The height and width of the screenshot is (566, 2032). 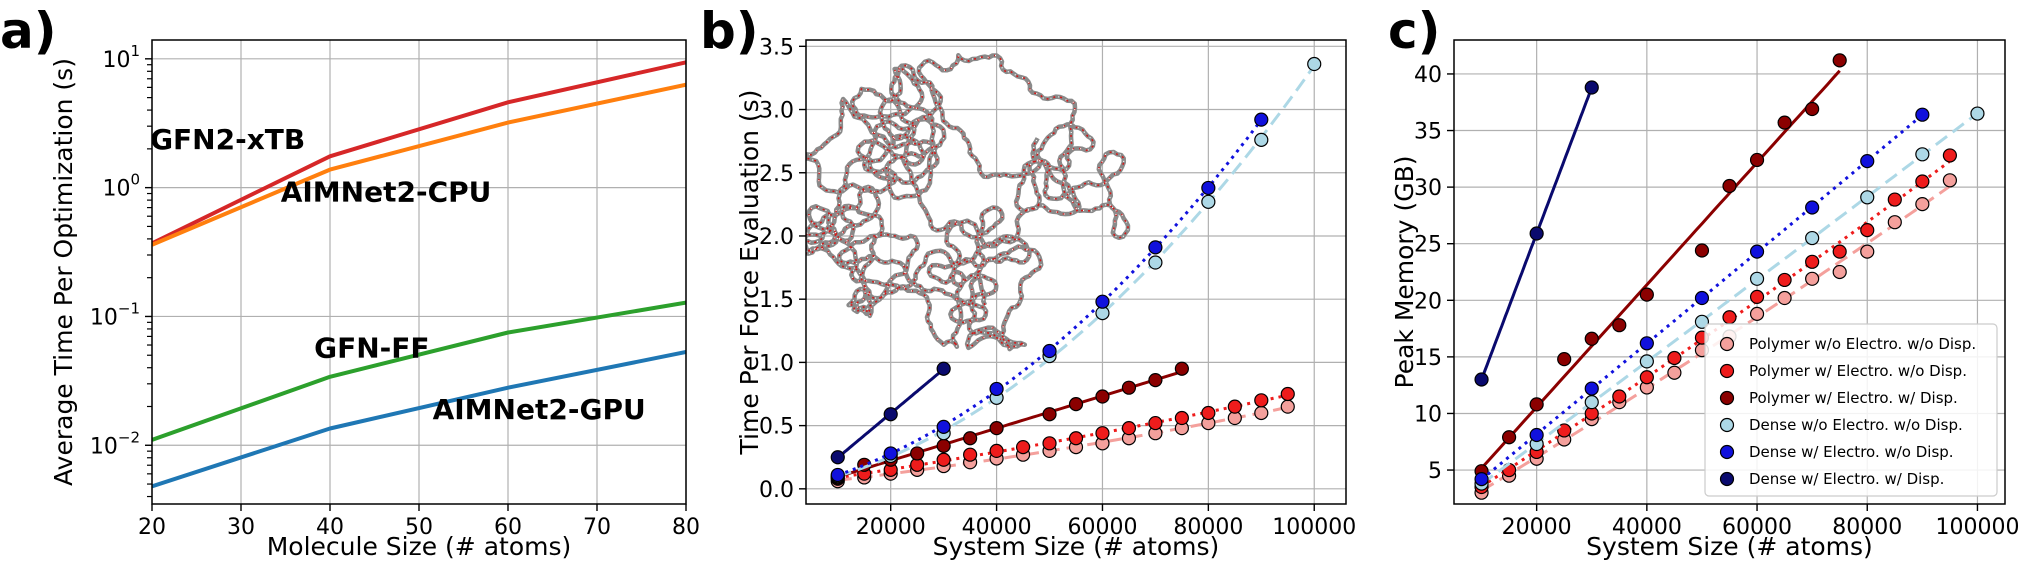 I want to click on y-tick-exponent: −2, so click(x=129, y=437).